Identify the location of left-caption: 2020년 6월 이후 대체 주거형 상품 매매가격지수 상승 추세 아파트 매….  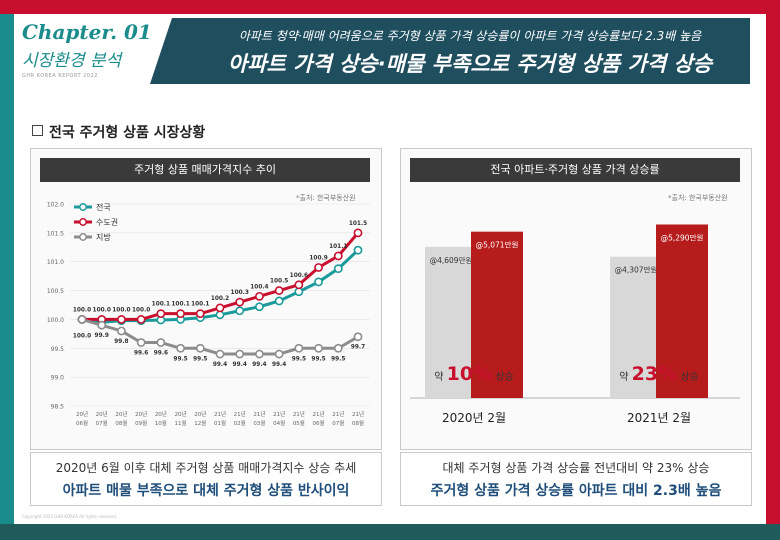
(206, 479).